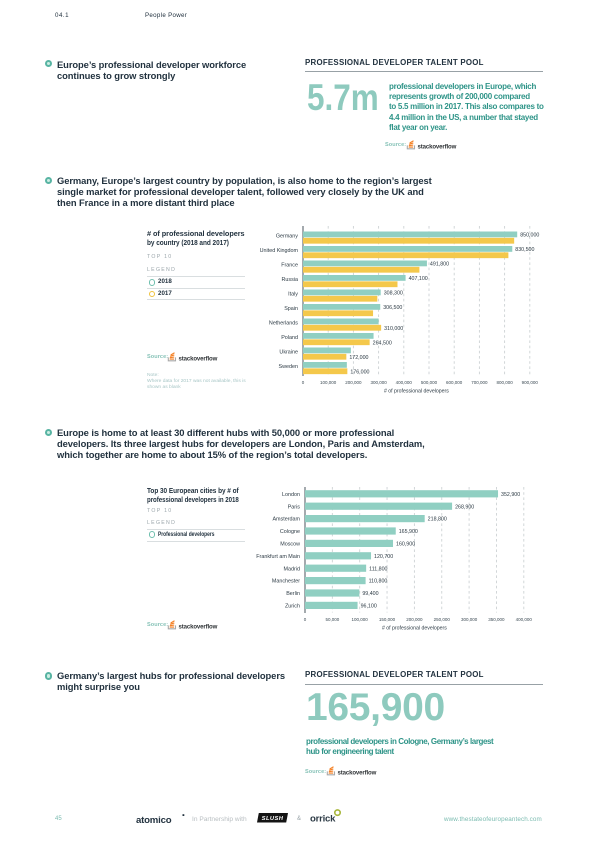  What do you see at coordinates (437, 520) in the screenshot?
I see `svg-text: 218,800` at bounding box center [437, 520].